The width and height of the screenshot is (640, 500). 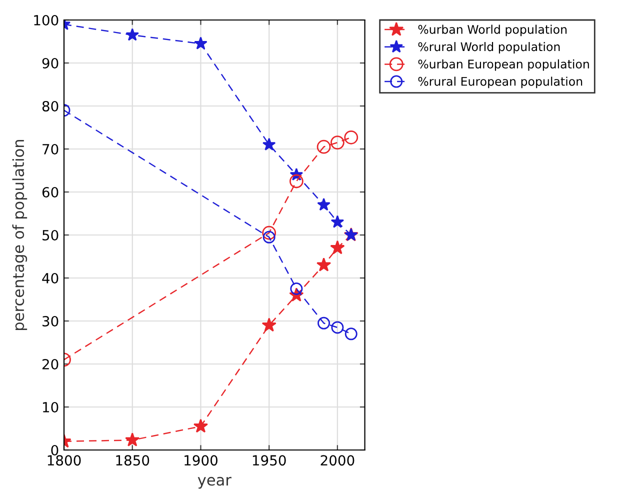 What do you see at coordinates (20, 235) in the screenshot?
I see `y-axis-title: percentage of population` at bounding box center [20, 235].